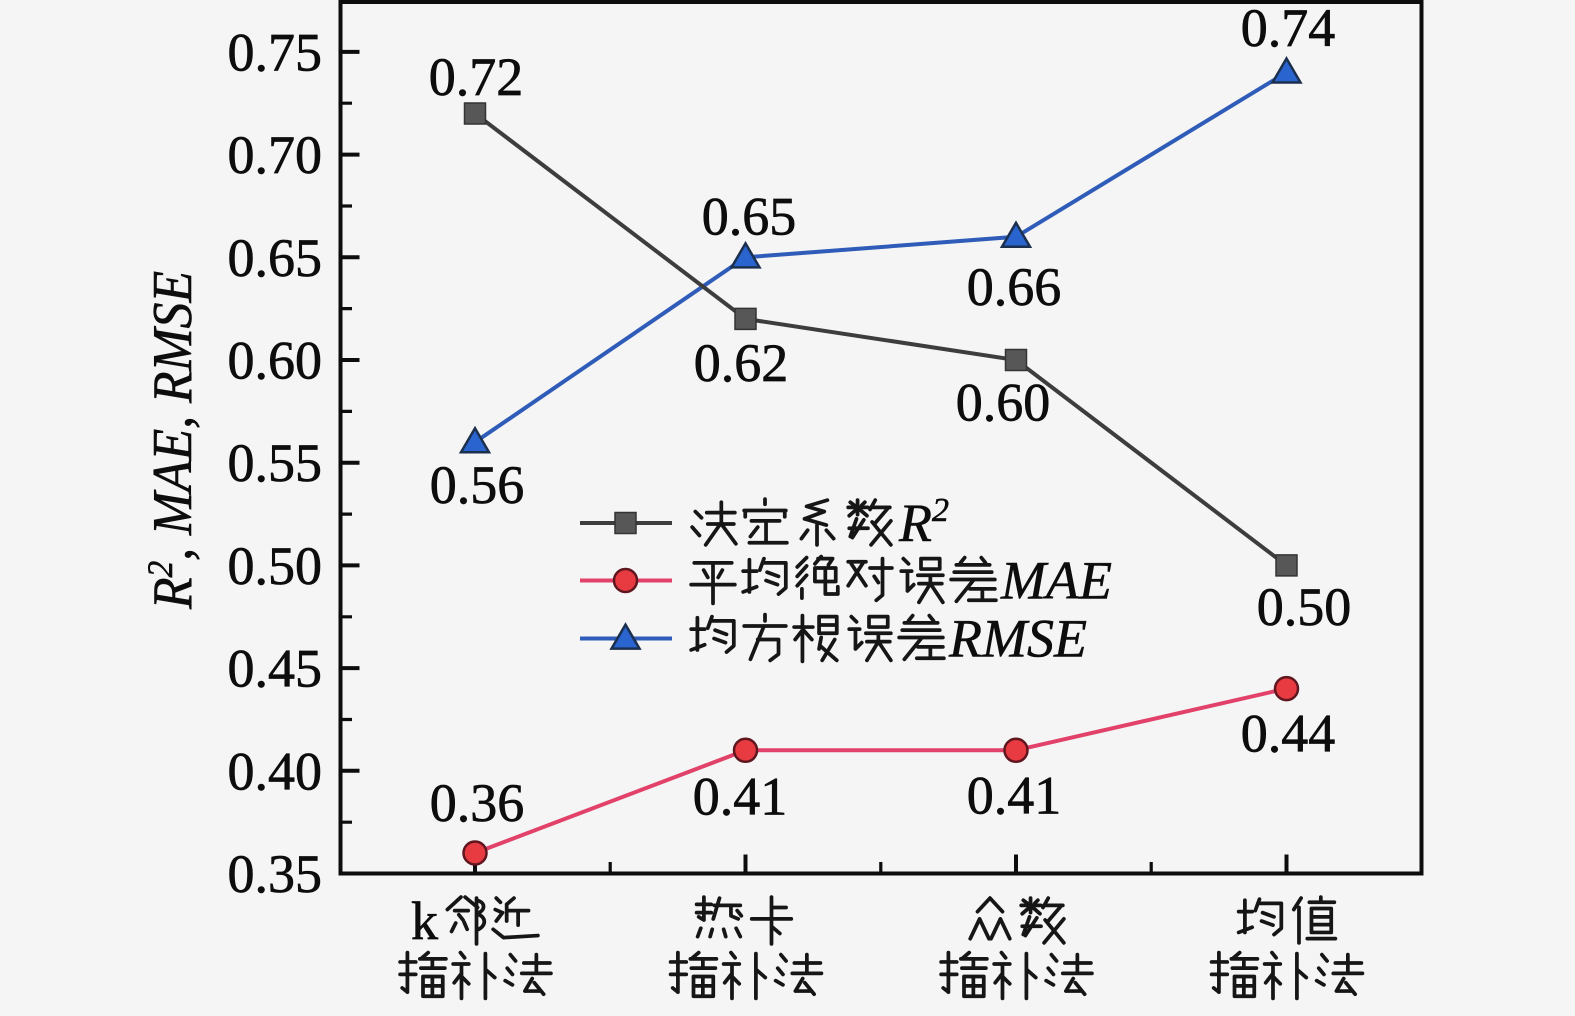 The image size is (1575, 1016). Describe the element at coordinates (741, 363) in the screenshot. I see `svg-text: 0.62` at that location.